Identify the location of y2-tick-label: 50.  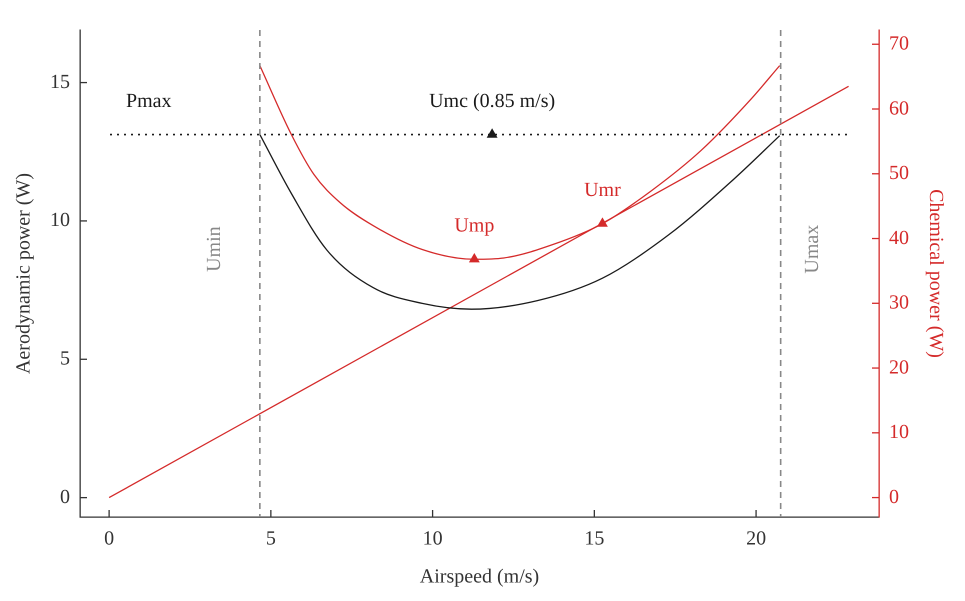
(899, 173).